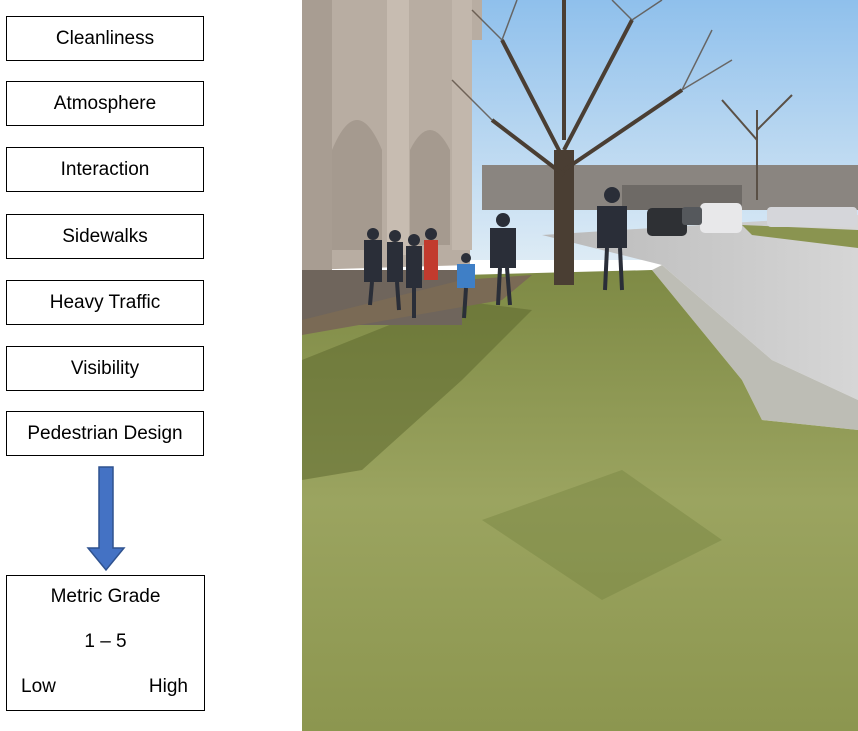 This screenshot has width=858, height=731. I want to click on metric-label: Visibility, so click(105, 368).